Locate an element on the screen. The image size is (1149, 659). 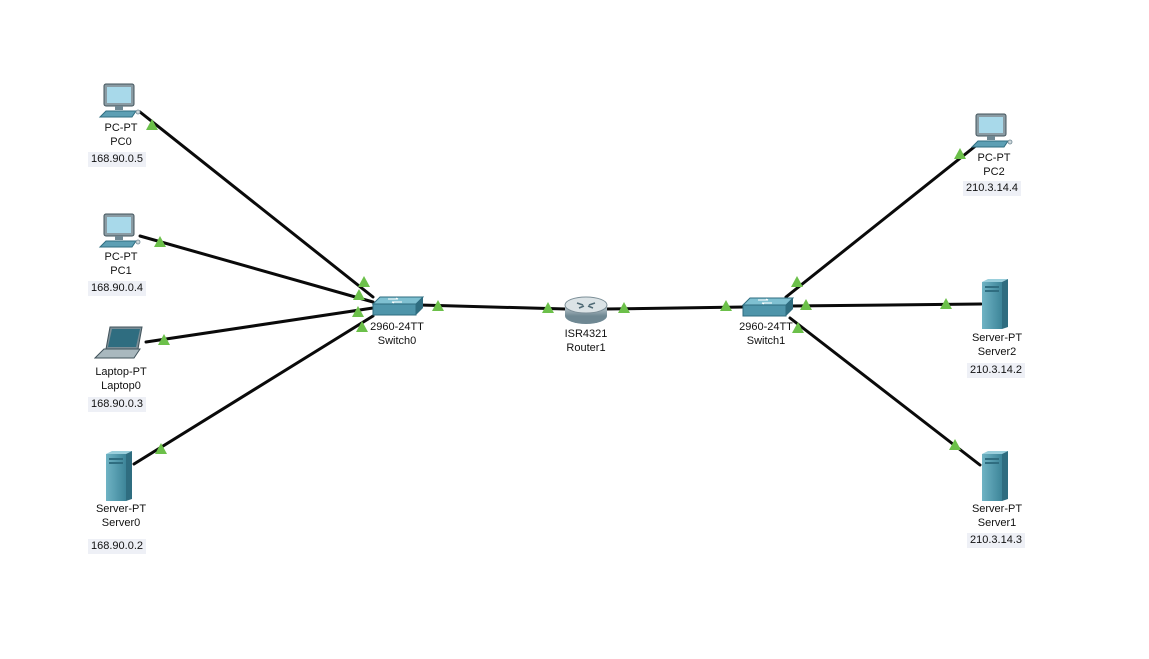
switch0-label: 2960-24TT Switch0 is located at coordinates (397, 334).